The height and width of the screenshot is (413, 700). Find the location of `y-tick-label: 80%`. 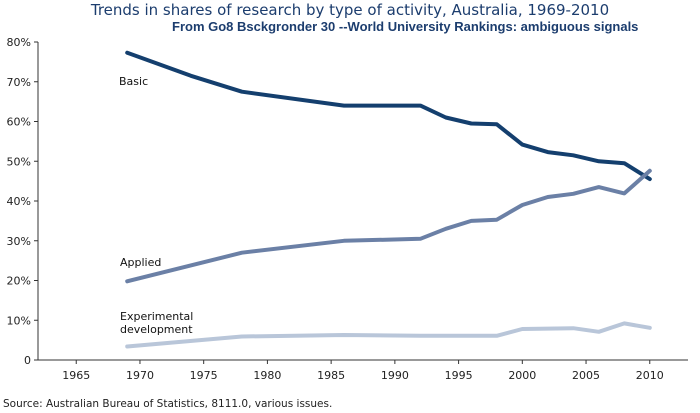

y-tick-label: 80% is located at coordinates (19, 42).